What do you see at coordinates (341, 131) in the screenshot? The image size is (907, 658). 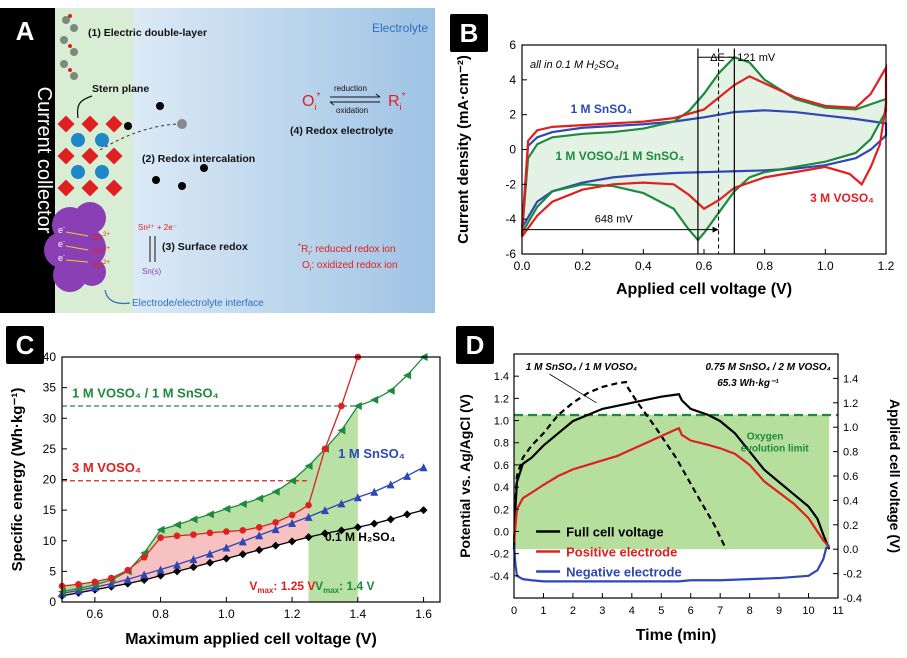 I see `mechanism-4-label: (4) Redox electrolyte` at bounding box center [341, 131].